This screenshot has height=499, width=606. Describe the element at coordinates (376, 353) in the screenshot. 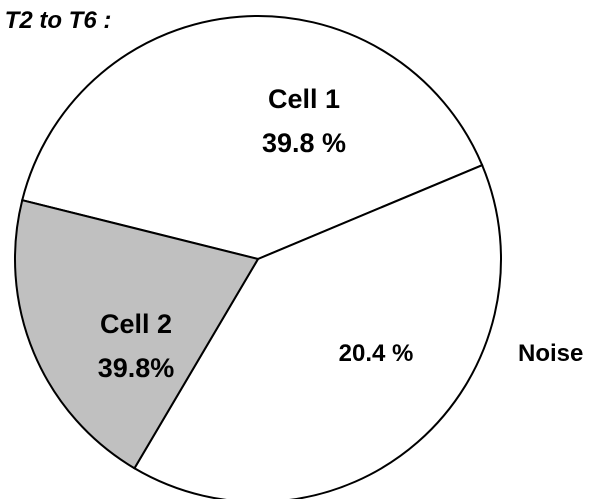

I see `slice-value-label-noise: 20.4 %` at that location.